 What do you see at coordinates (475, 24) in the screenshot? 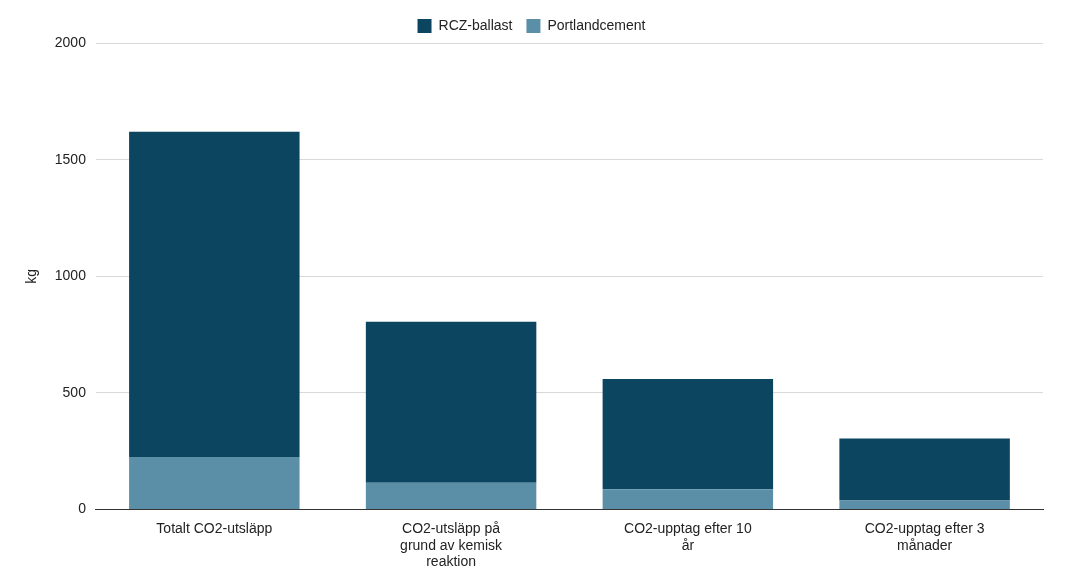
I see `legend-label: RCZ-ballast` at bounding box center [475, 24].